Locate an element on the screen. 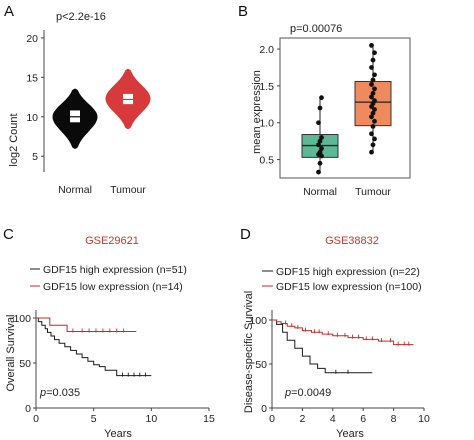  panel-b-pvalue: p=0.00076 is located at coordinates (316, 29).